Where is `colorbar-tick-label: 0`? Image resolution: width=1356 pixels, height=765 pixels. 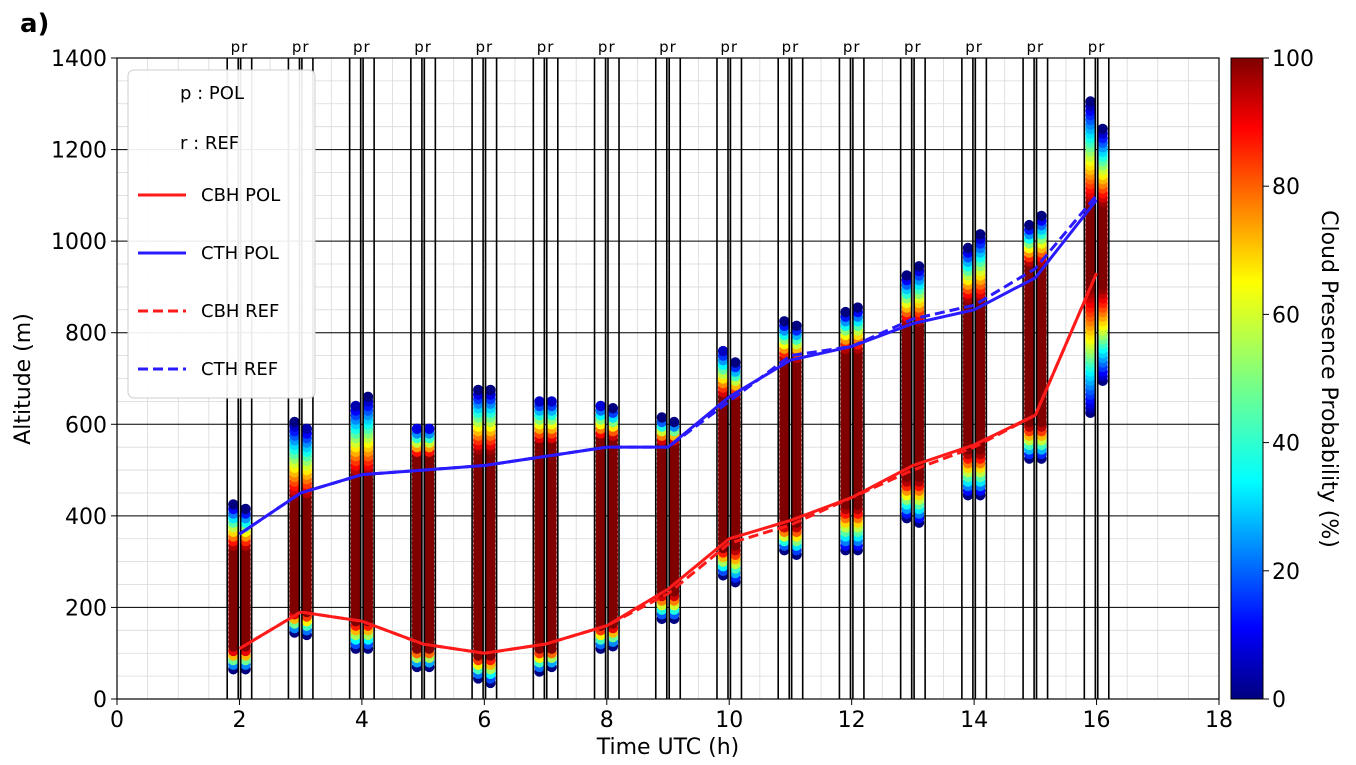
colorbar-tick-label: 0 is located at coordinates (1279, 700).